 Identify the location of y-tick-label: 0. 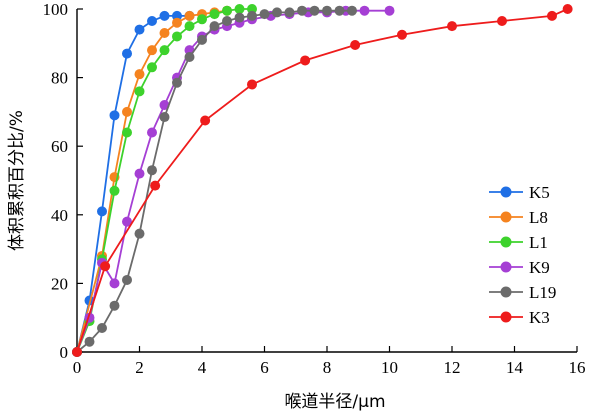
(64, 352).